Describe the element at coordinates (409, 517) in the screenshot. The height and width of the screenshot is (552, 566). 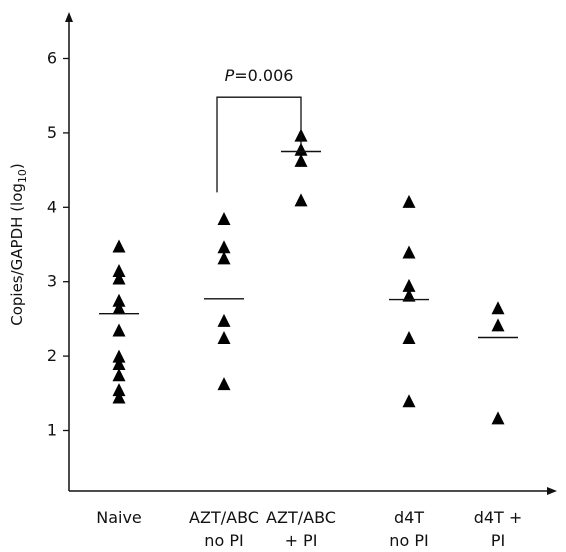
I see `category-label-line1: d4T` at that location.